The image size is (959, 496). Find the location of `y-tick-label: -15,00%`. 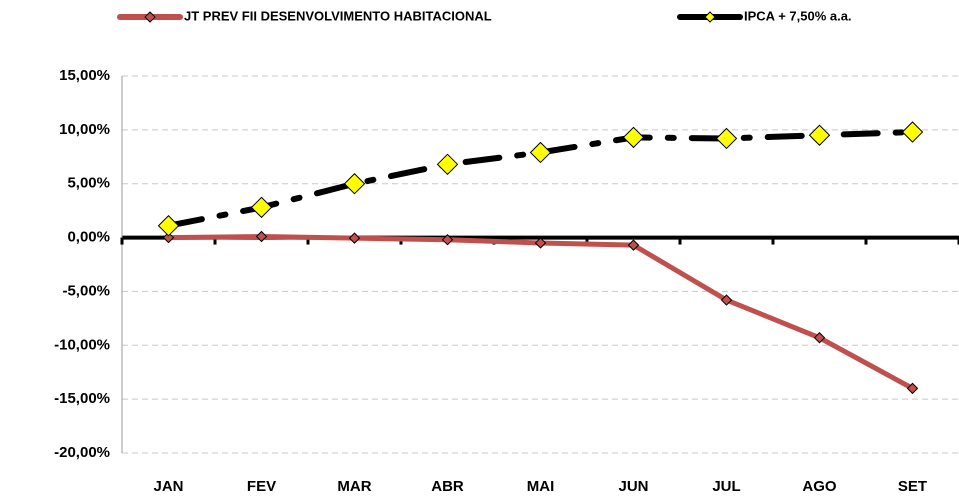

y-tick-label: -15,00% is located at coordinates (82, 398).